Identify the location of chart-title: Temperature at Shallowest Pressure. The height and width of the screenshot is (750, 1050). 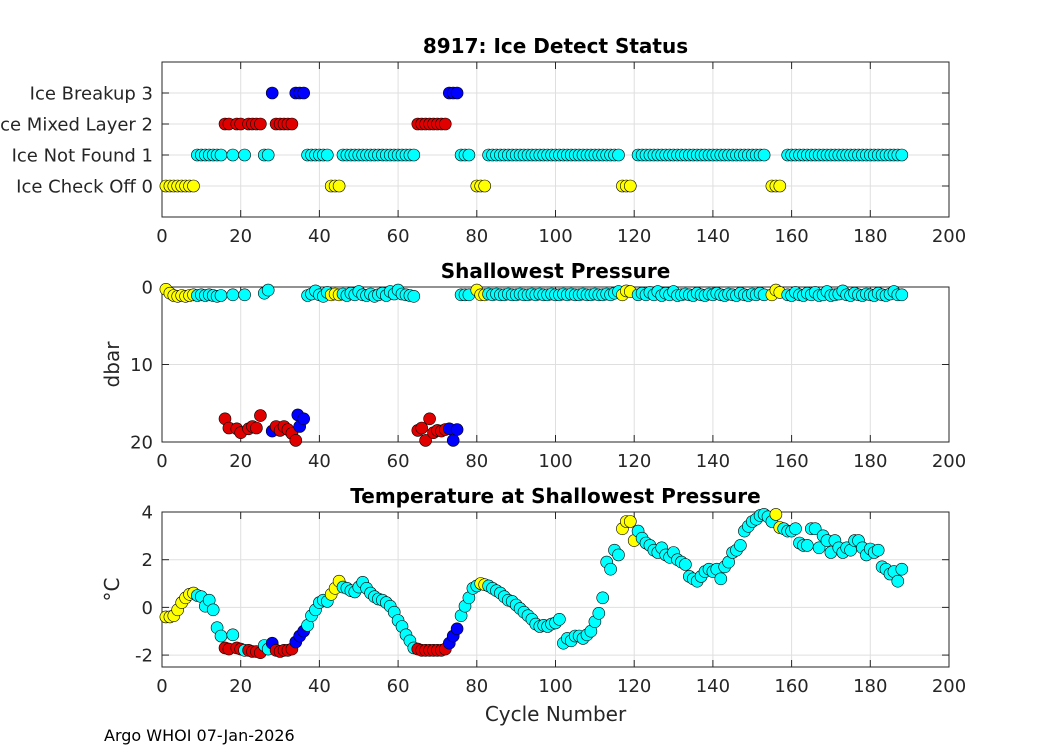
(555, 496).